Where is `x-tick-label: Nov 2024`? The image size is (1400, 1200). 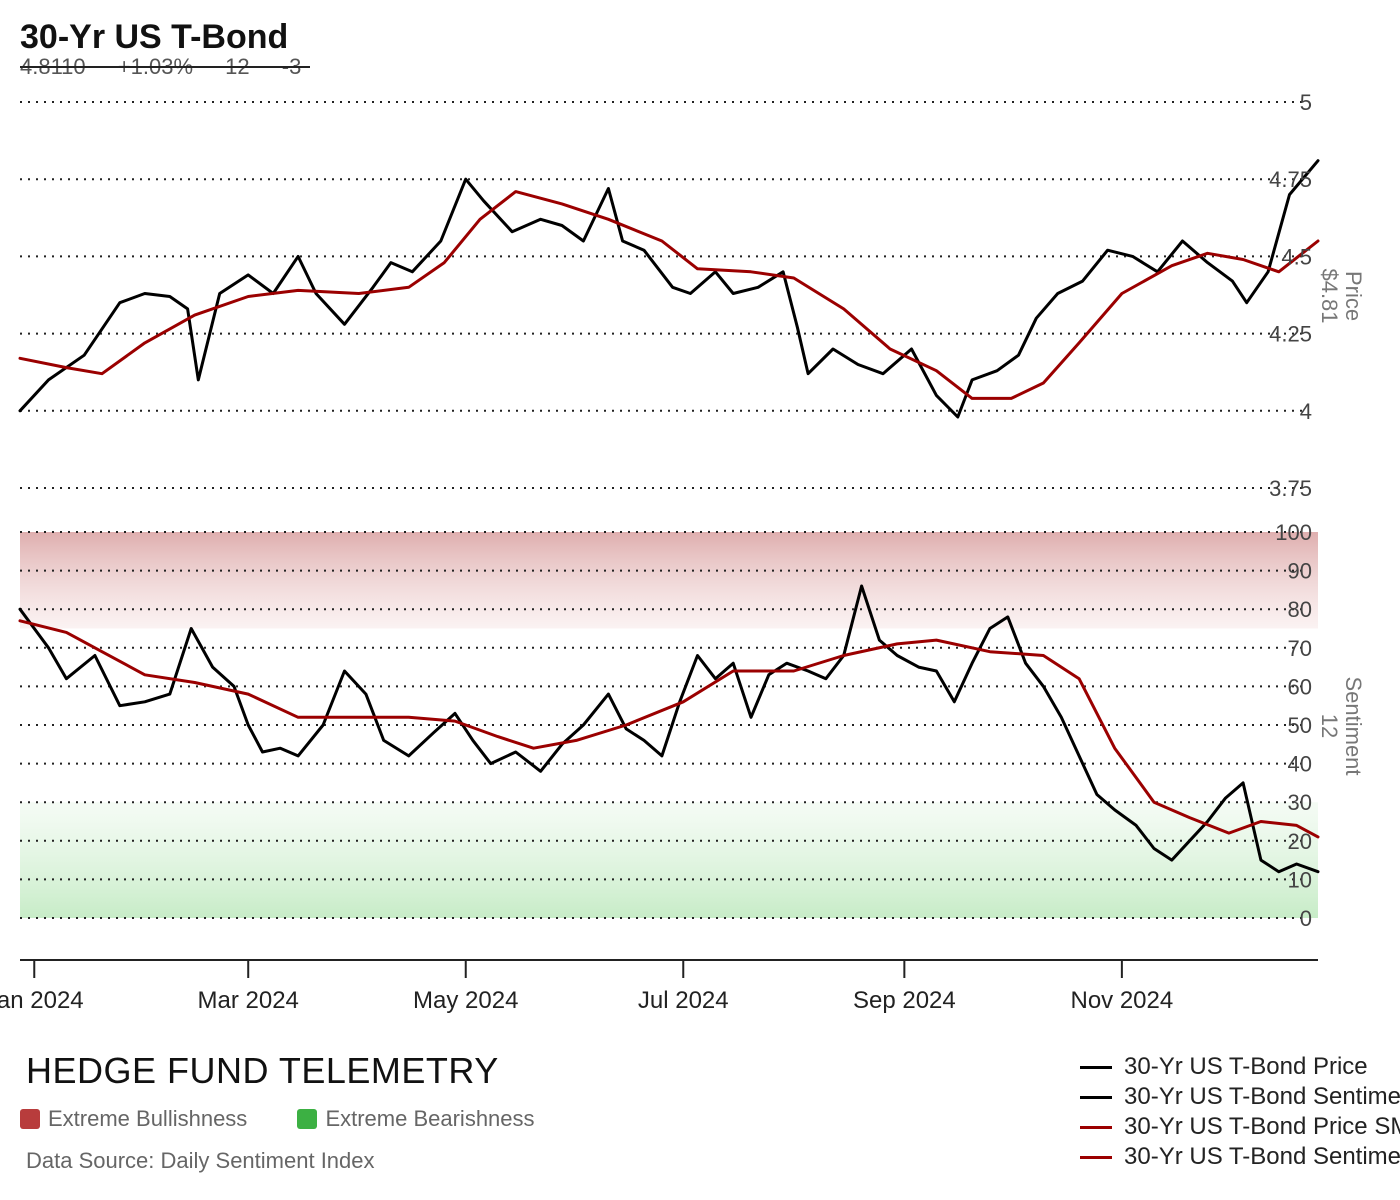
x-tick-label: Nov 2024 is located at coordinates (1121, 1000).